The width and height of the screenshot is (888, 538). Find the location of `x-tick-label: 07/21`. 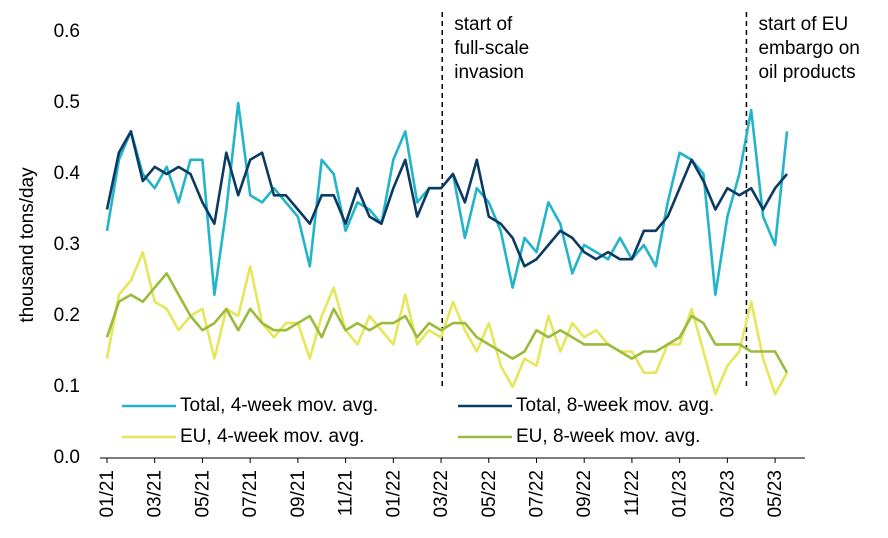

x-tick-label: 07/21 is located at coordinates (250, 494).